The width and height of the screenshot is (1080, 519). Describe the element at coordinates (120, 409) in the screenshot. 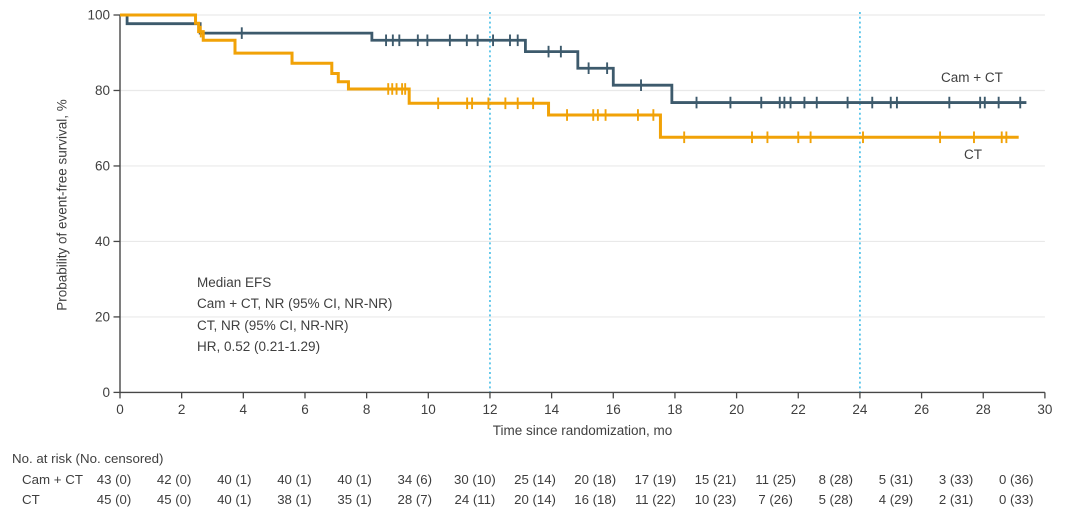

I see `x-tick-label: 0` at that location.